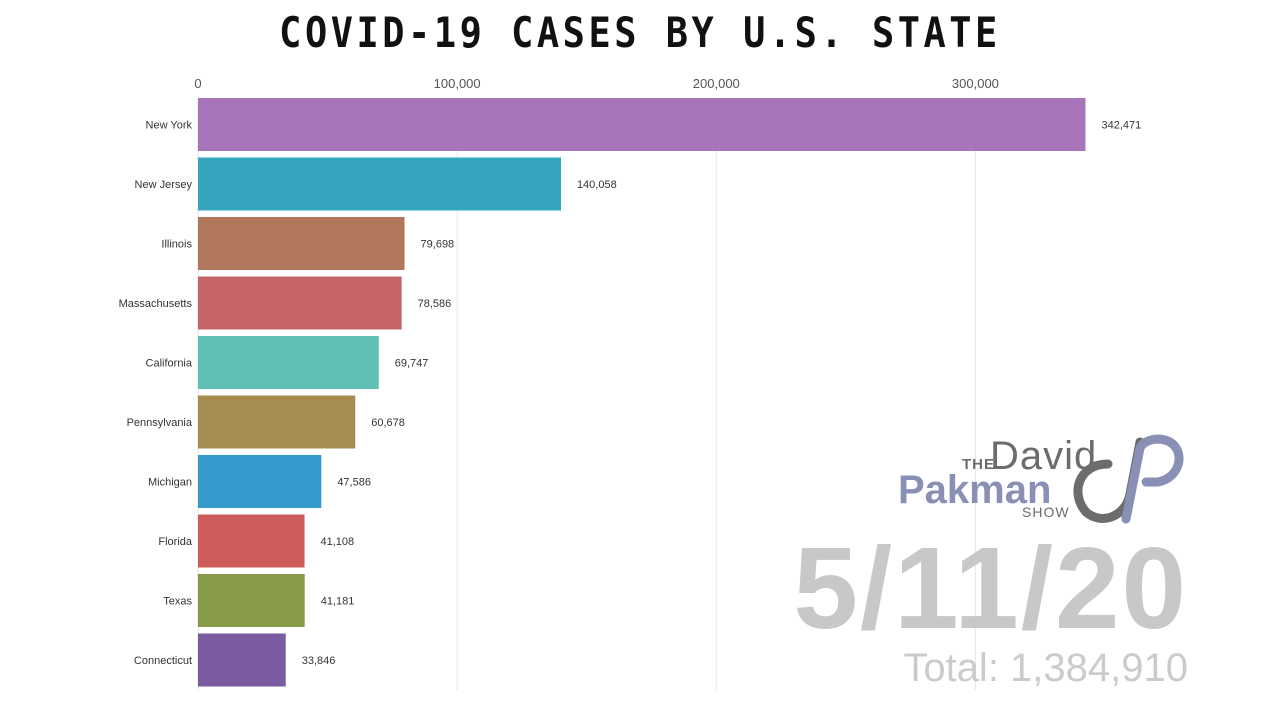 This screenshot has height=720, width=1280. Describe the element at coordinates (975, 83) in the screenshot. I see `x-tick-label: 300,000` at that location.